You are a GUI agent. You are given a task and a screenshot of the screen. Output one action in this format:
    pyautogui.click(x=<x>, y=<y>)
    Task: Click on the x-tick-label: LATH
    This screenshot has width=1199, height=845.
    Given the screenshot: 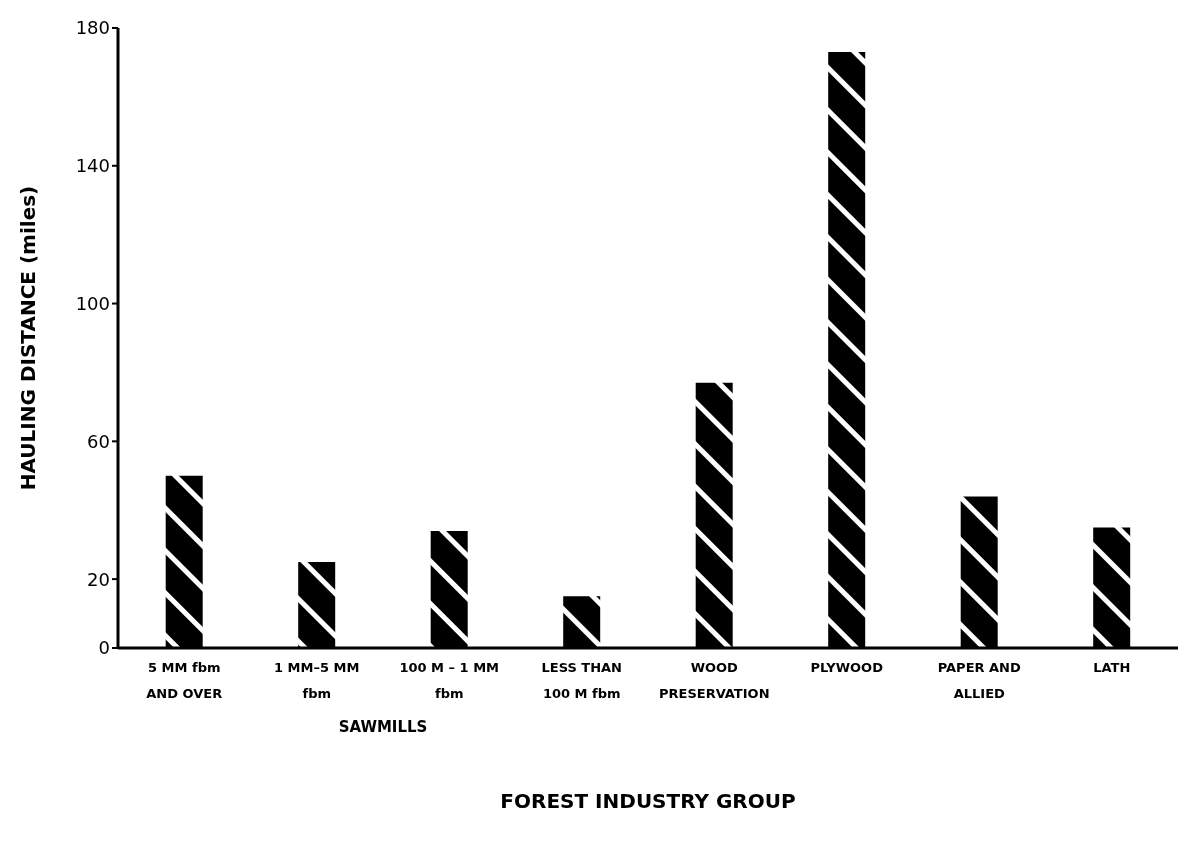 What is the action you would take?
    pyautogui.click(x=1112, y=667)
    